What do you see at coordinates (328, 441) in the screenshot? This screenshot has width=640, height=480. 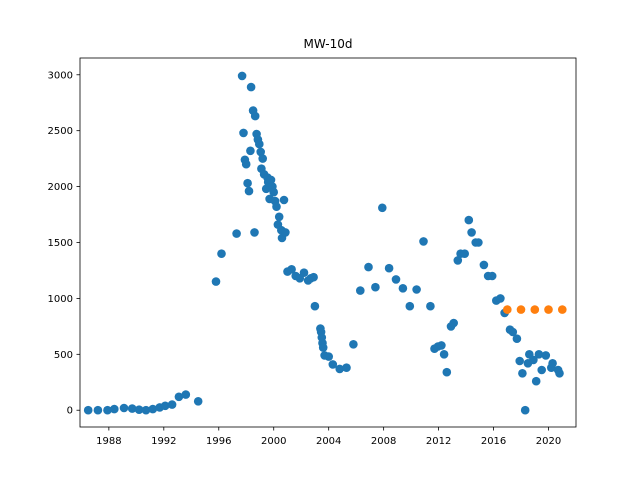 I see `x-tick-label: 2004` at bounding box center [328, 441].